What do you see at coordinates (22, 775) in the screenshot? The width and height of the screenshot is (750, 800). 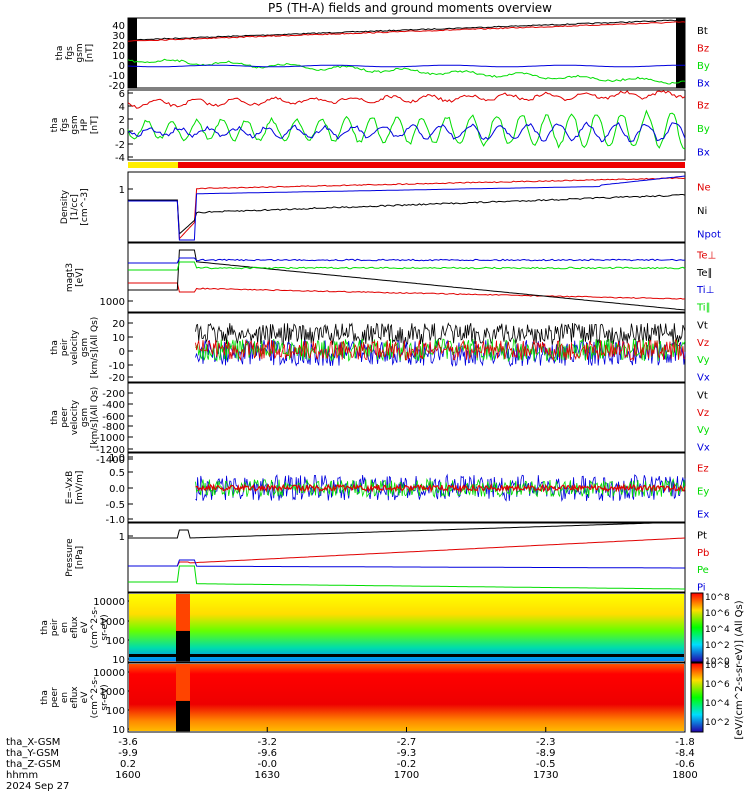 I see `bottom-row-label: hhmm` at bounding box center [22, 775].